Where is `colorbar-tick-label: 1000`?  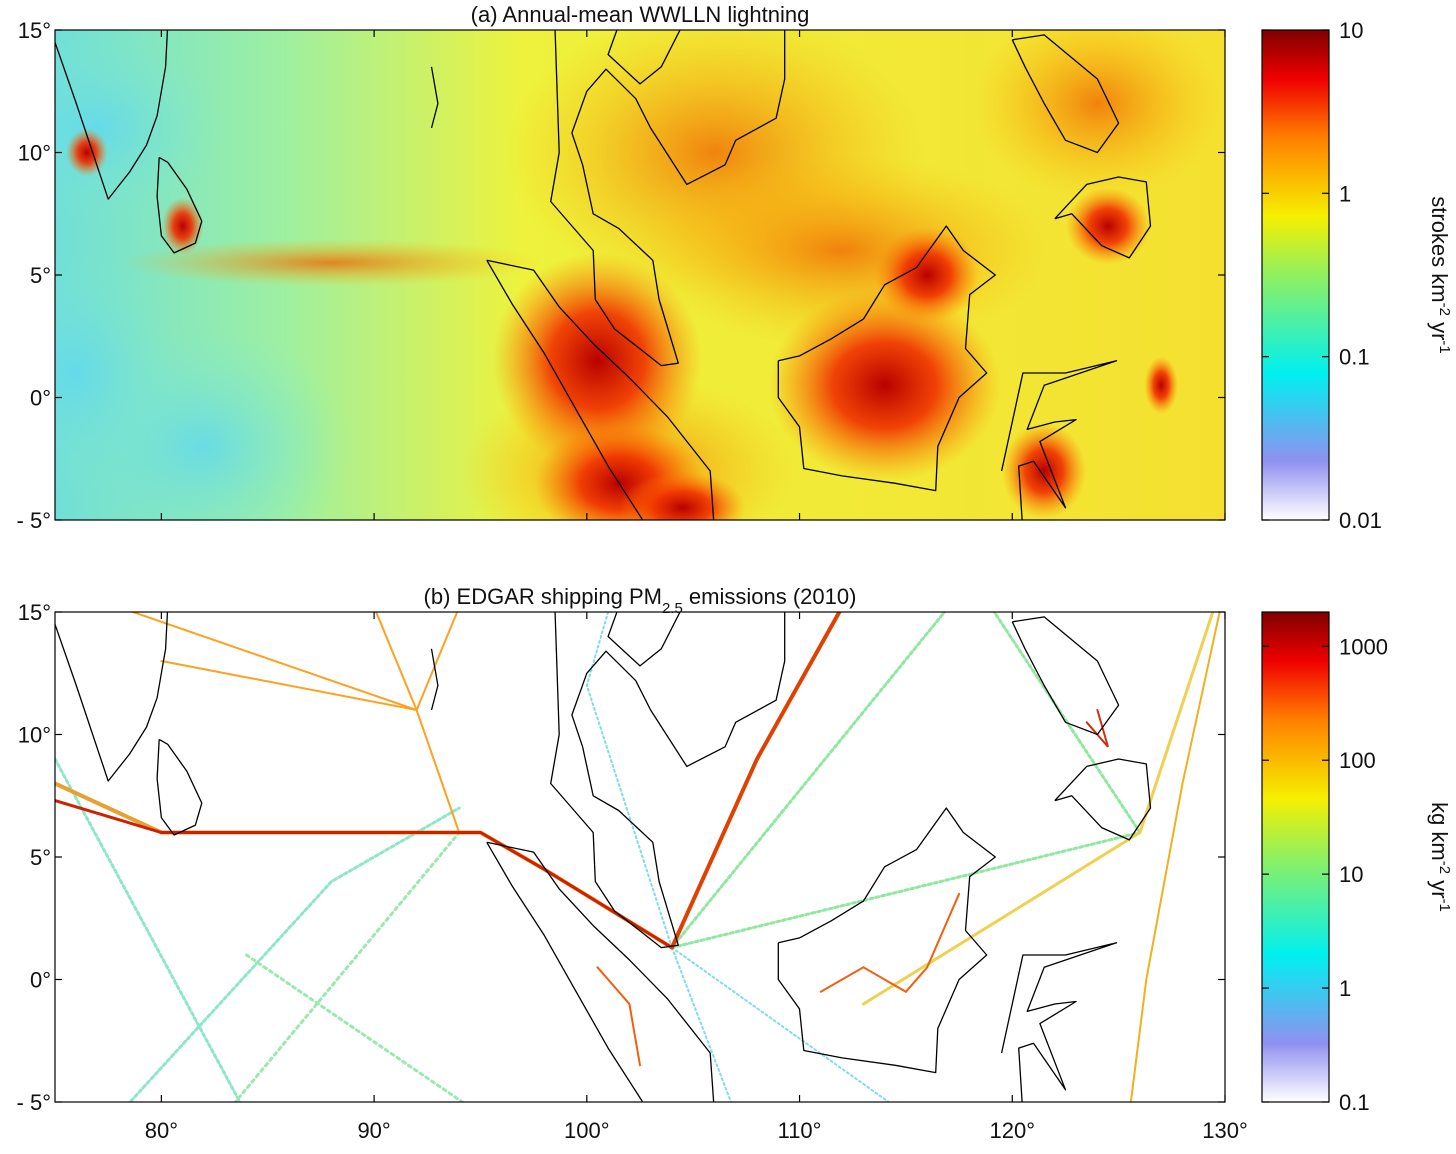
colorbar-tick-label: 1000 is located at coordinates (1363, 646).